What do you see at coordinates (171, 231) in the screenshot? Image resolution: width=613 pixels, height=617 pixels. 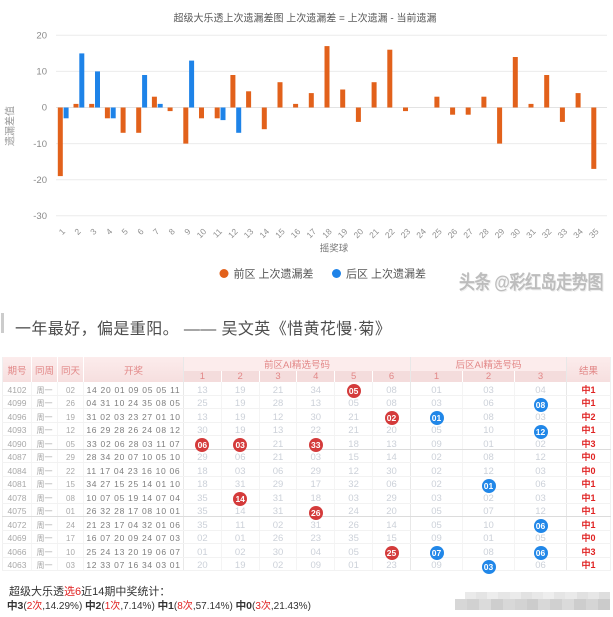 I see `svg-text: 8` at bounding box center [171, 231].